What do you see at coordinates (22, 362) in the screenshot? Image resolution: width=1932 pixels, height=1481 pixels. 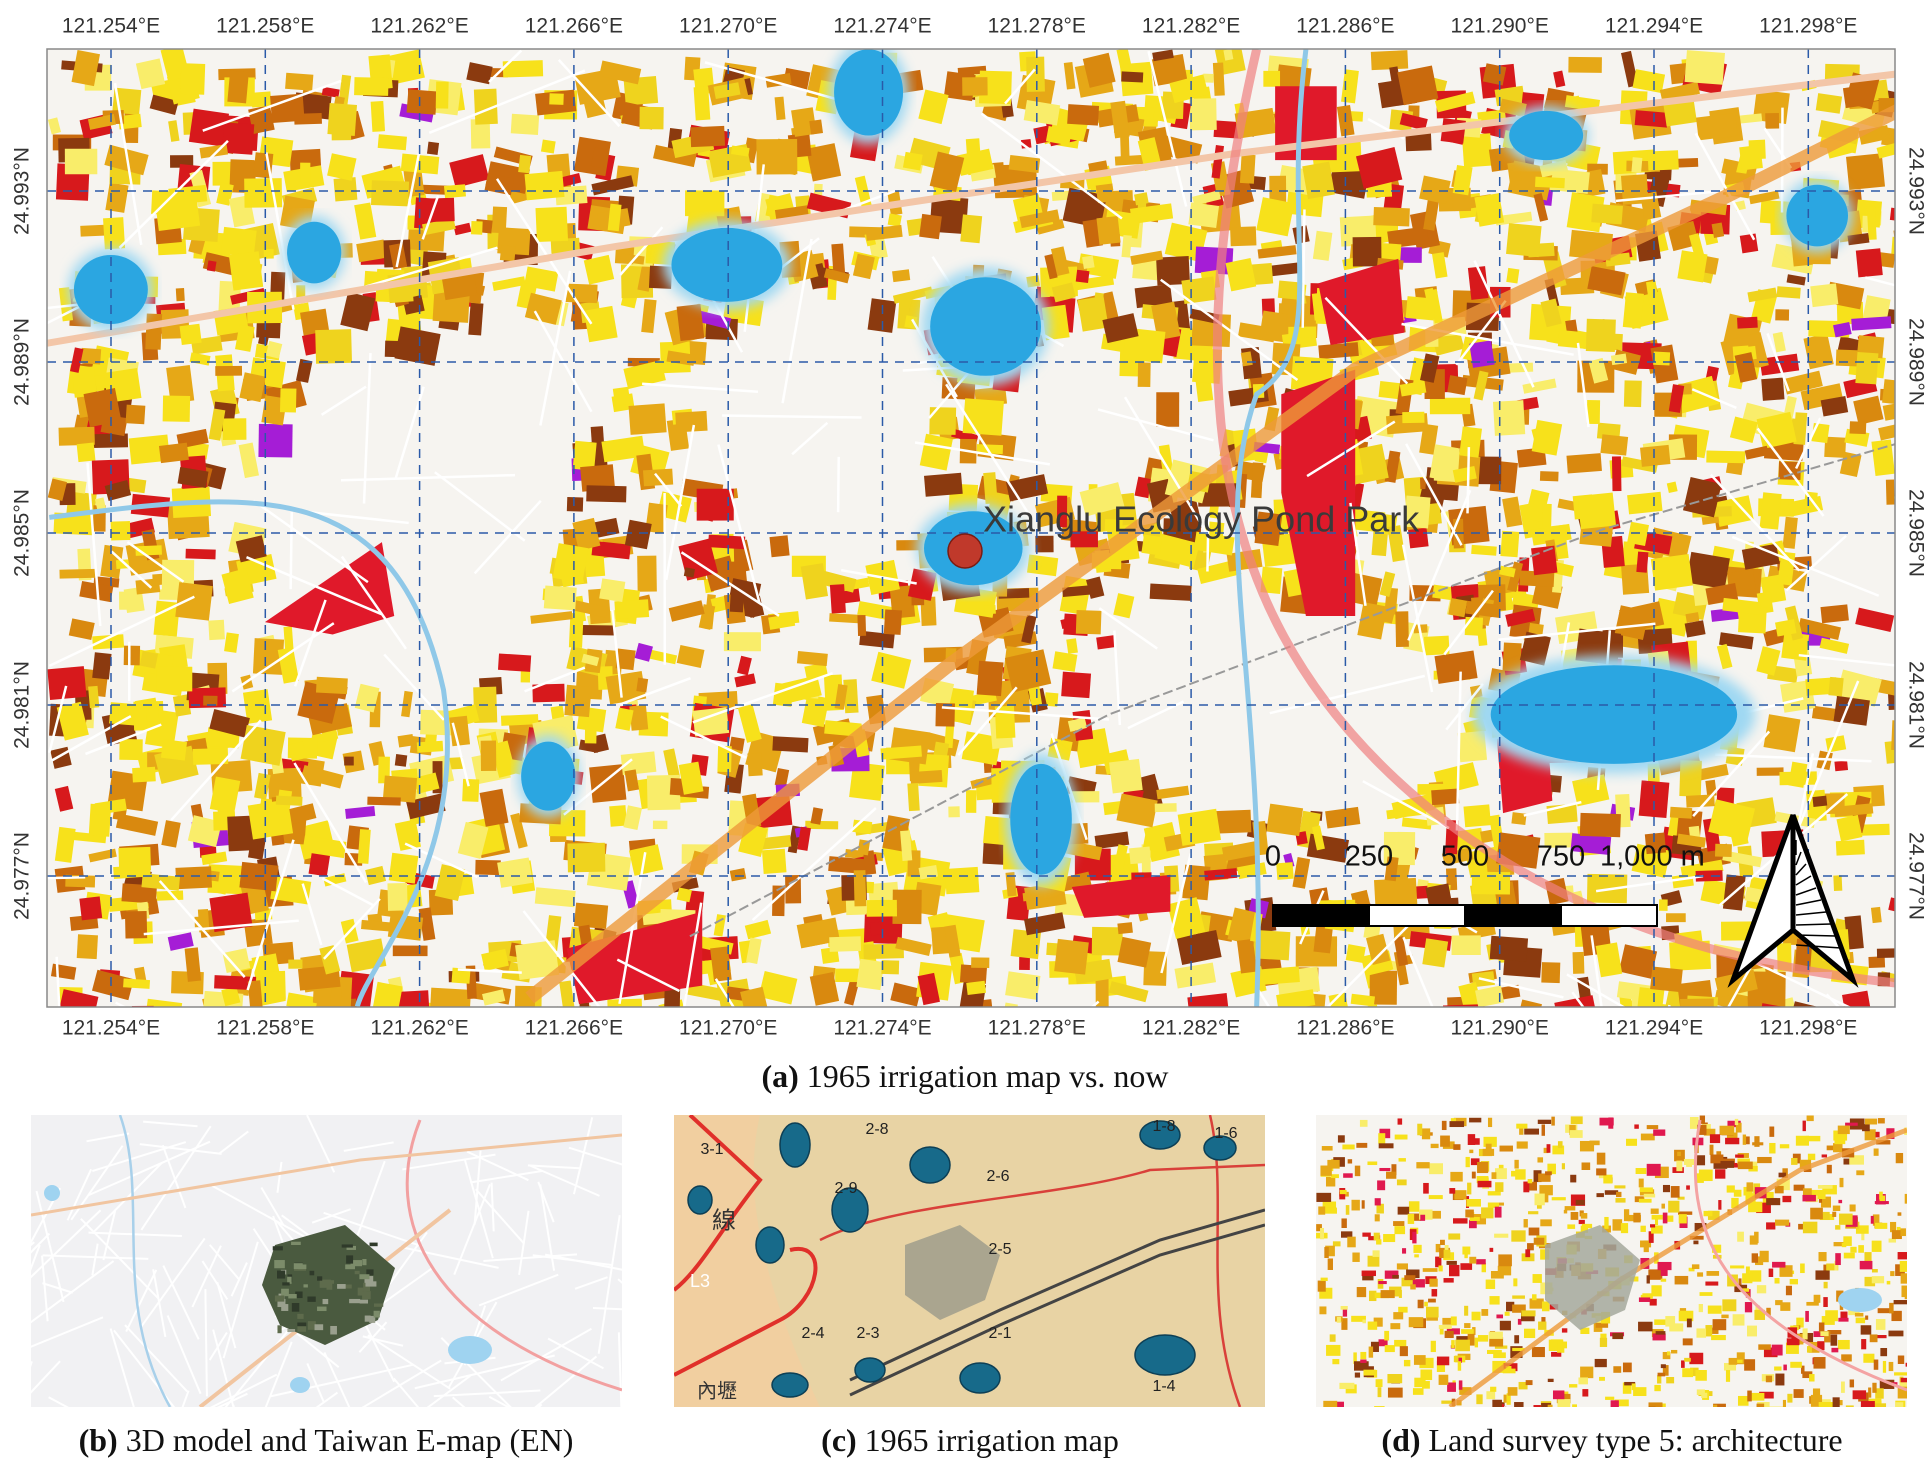 I see `latitude-label: 24.989°N` at bounding box center [22, 362].